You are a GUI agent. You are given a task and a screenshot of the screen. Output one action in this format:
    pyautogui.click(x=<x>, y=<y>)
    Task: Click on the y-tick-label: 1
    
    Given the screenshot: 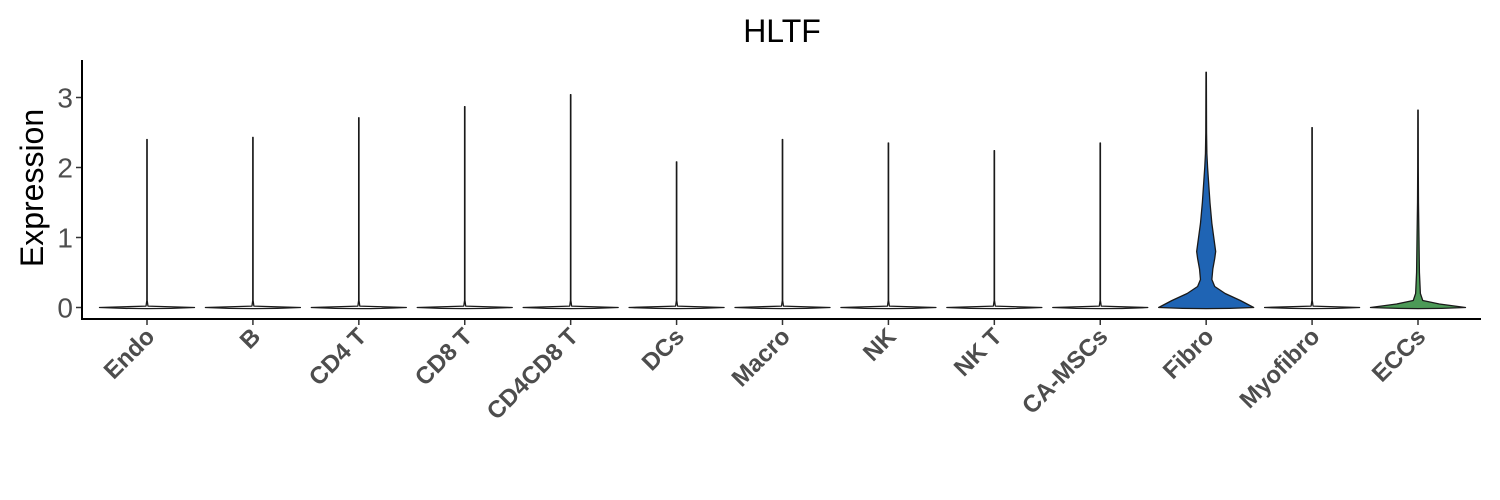 What is the action you would take?
    pyautogui.click(x=65, y=238)
    